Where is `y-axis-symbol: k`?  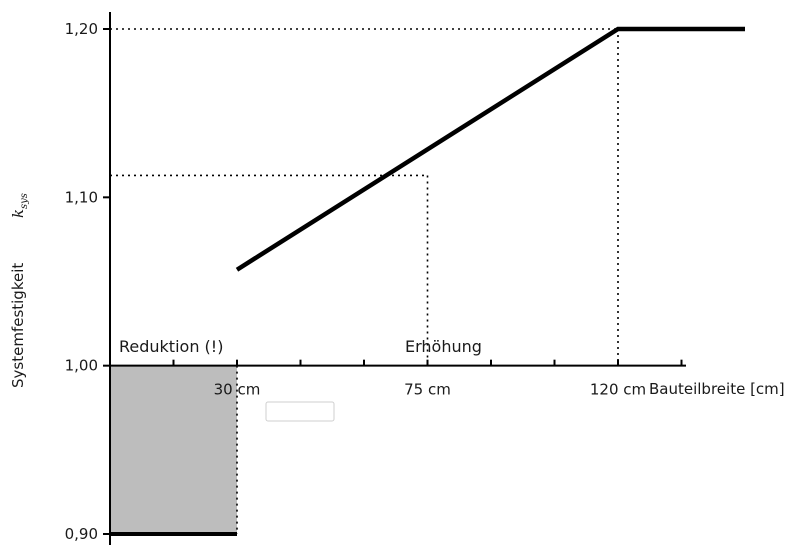 y-axis-symbol: k is located at coordinates (18, 213).